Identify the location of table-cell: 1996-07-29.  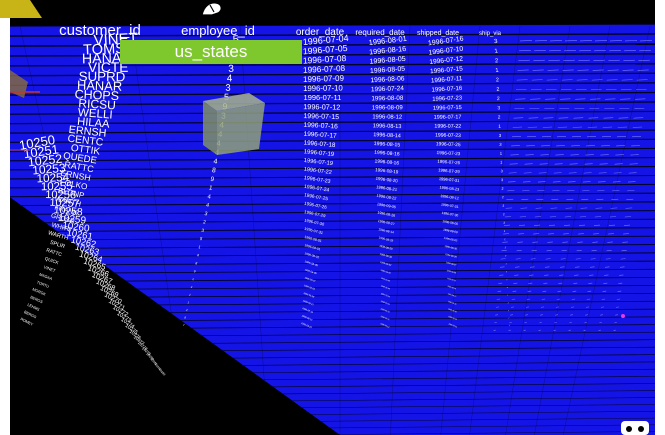
(315, 213).